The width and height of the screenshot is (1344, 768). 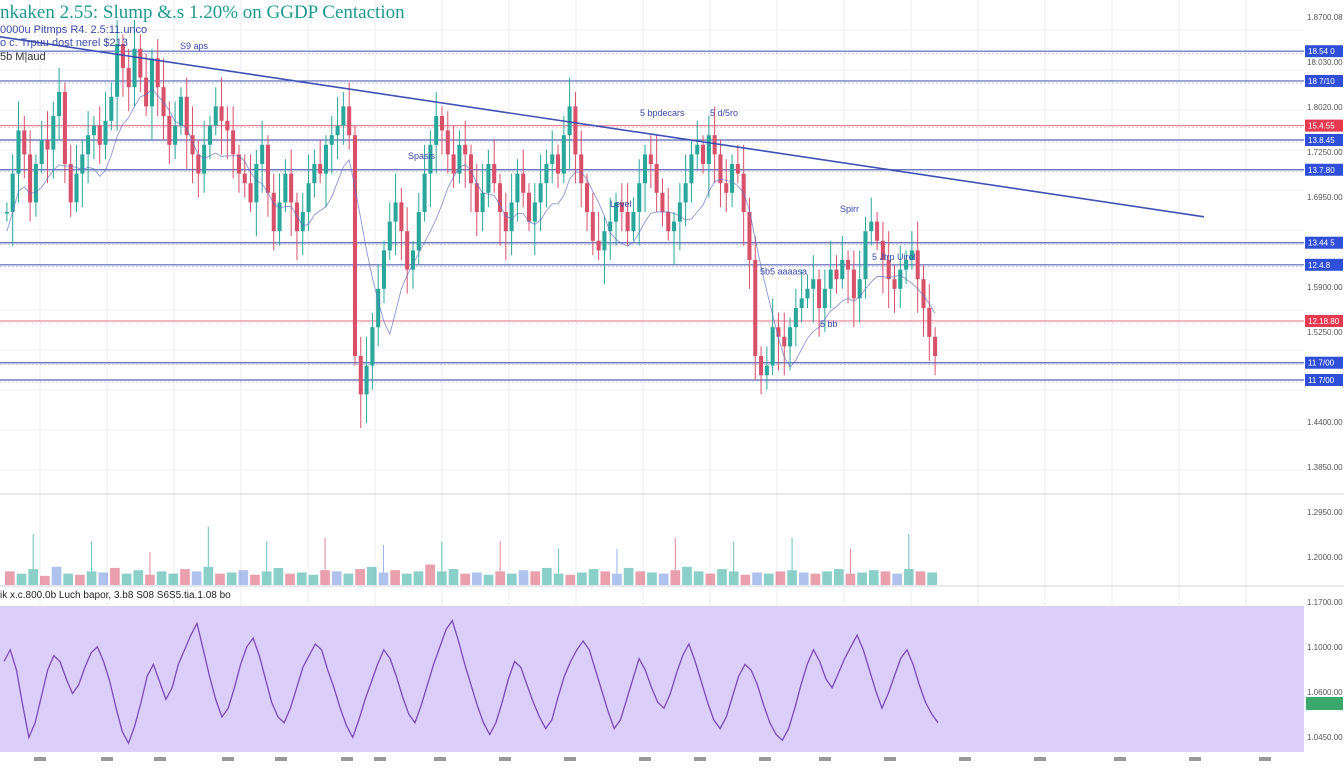 What do you see at coordinates (422, 156) in the screenshot?
I see `chart-annotation: Spasis` at bounding box center [422, 156].